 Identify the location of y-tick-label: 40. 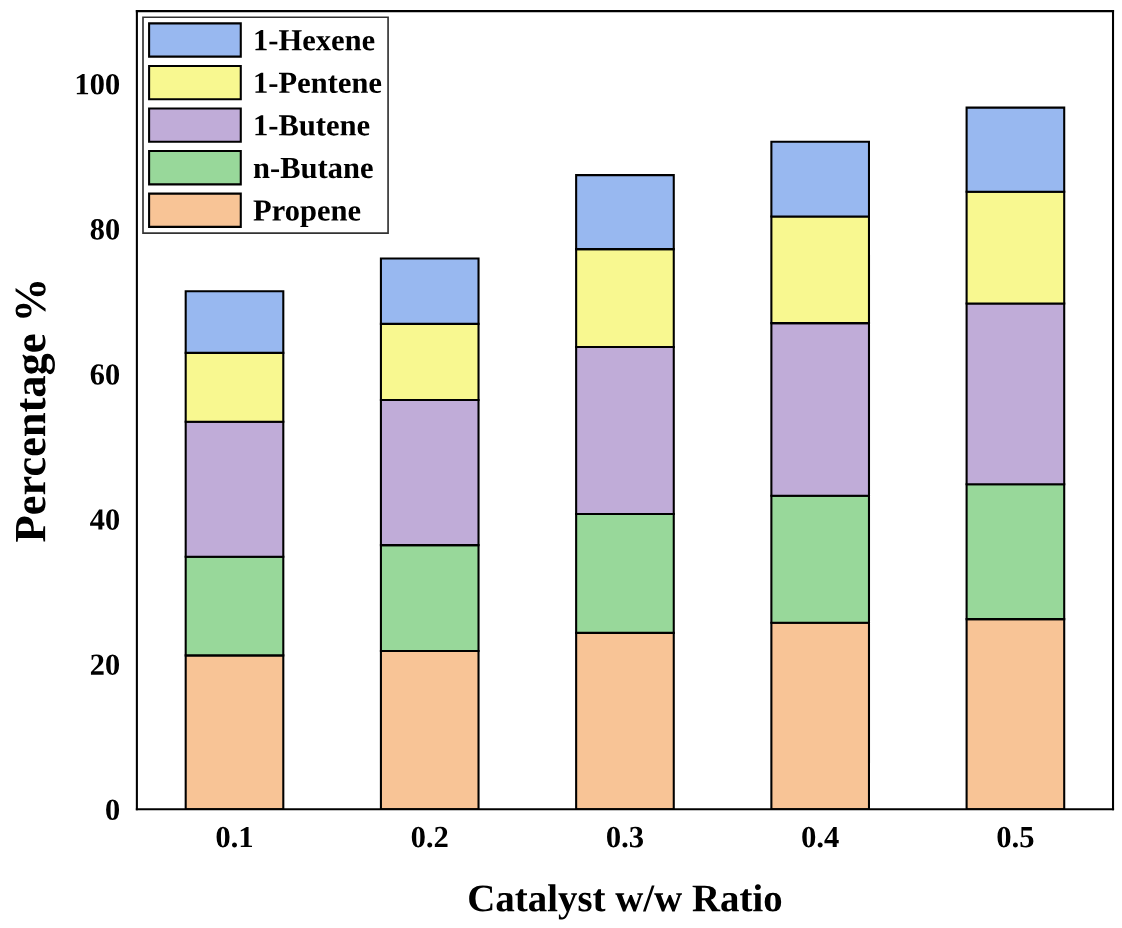
(105, 519).